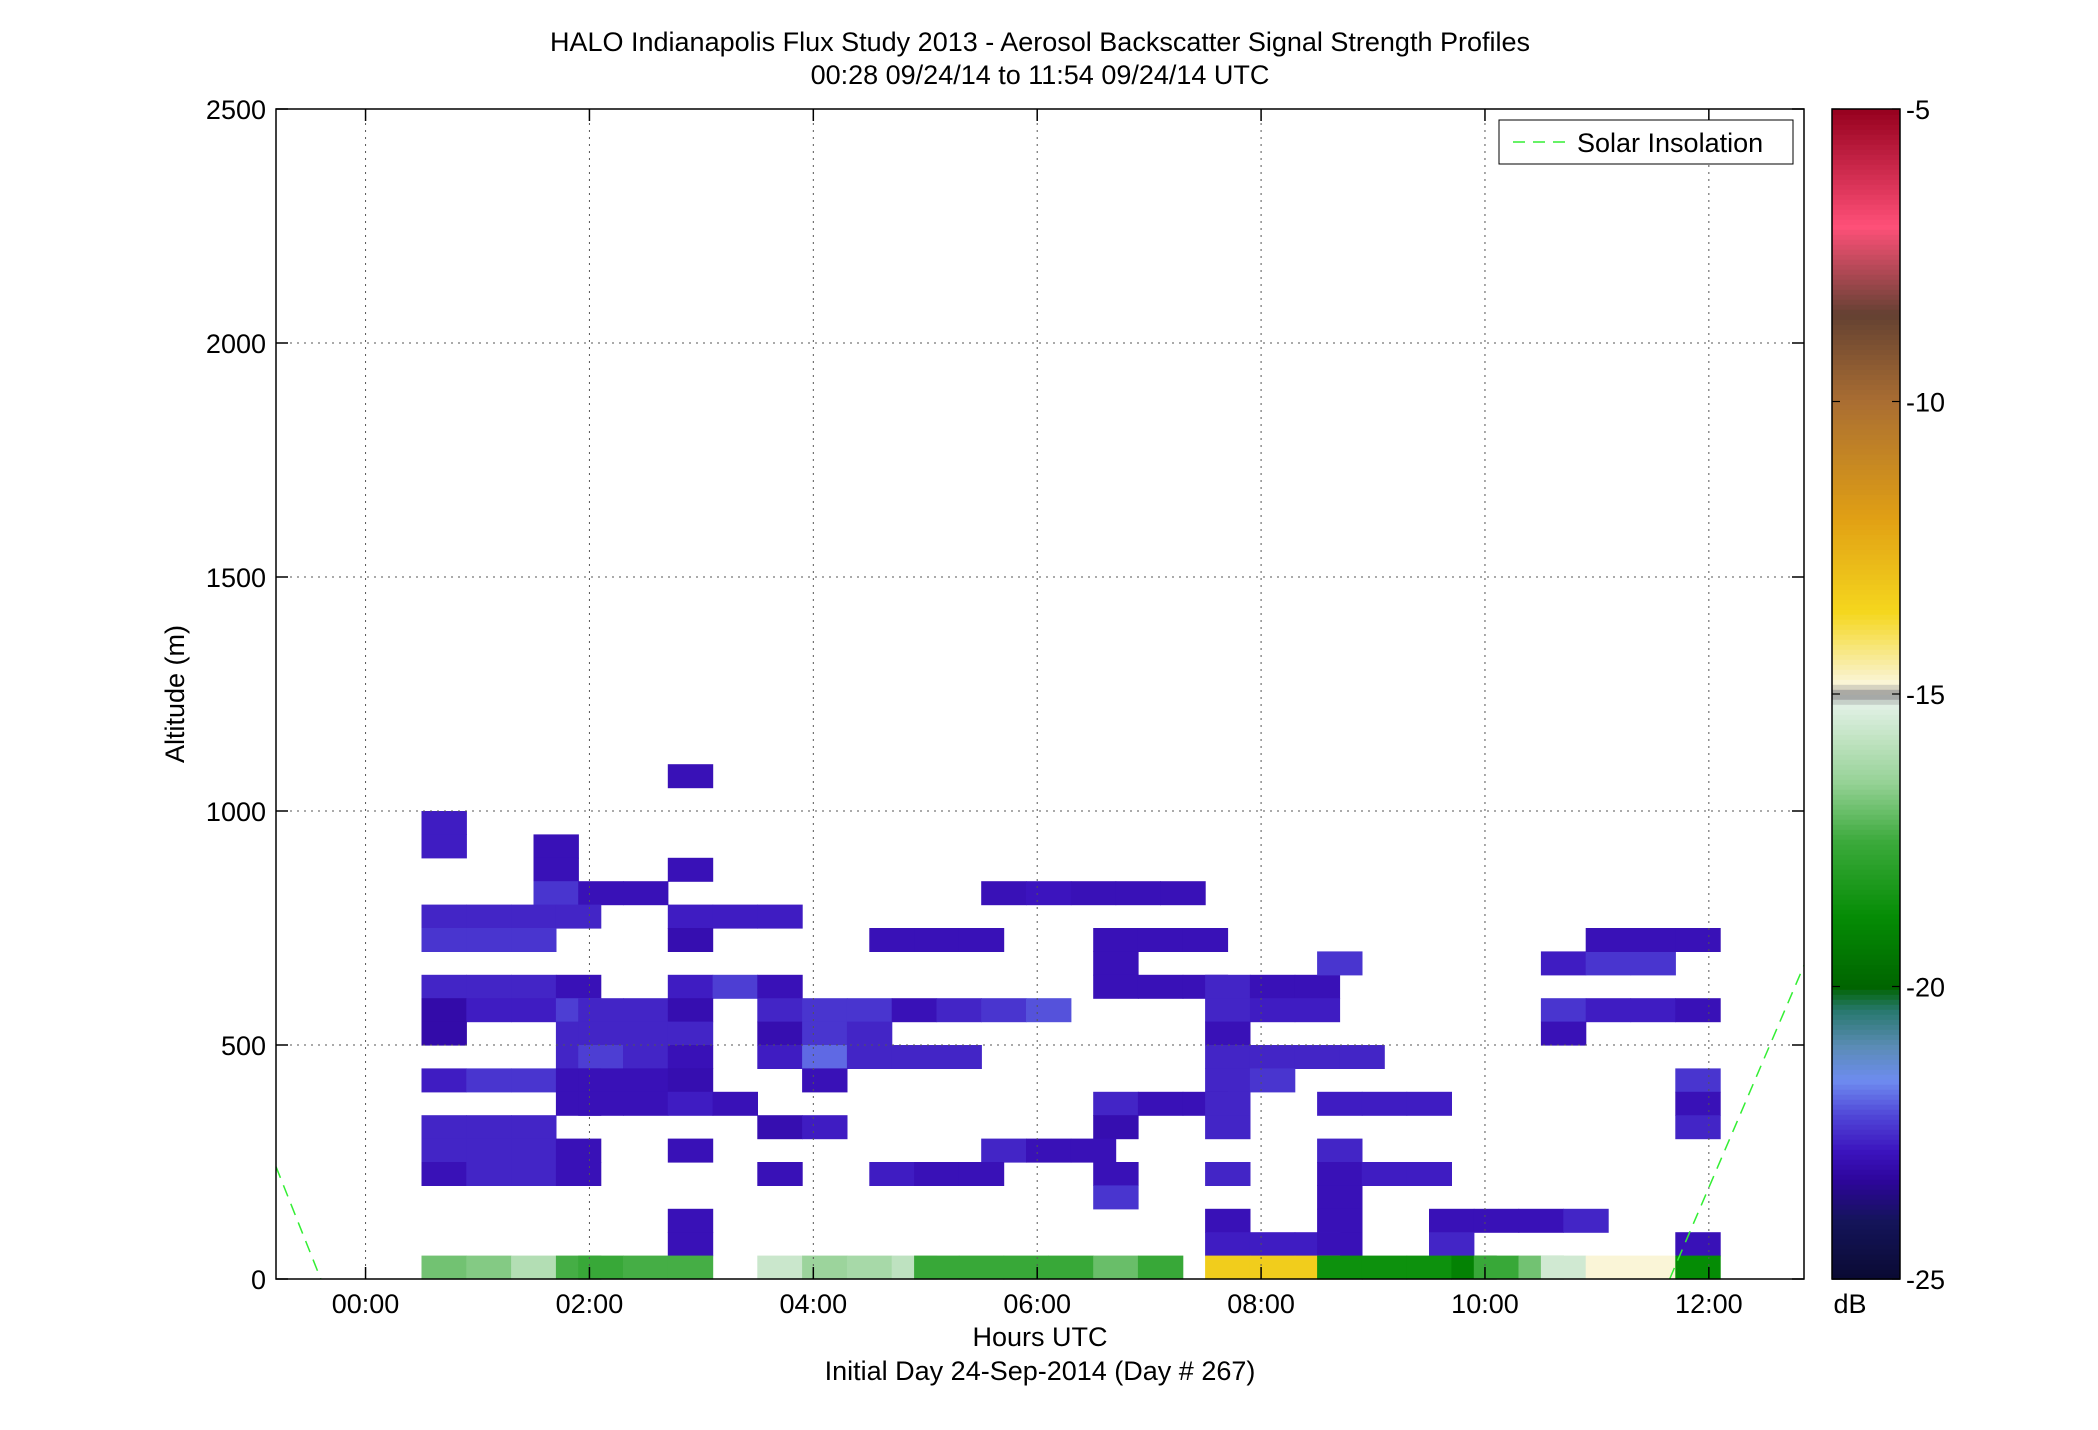 This screenshot has height=1430, width=2098. What do you see at coordinates (236, 812) in the screenshot?
I see `y-tick-label-2: 1000` at bounding box center [236, 812].